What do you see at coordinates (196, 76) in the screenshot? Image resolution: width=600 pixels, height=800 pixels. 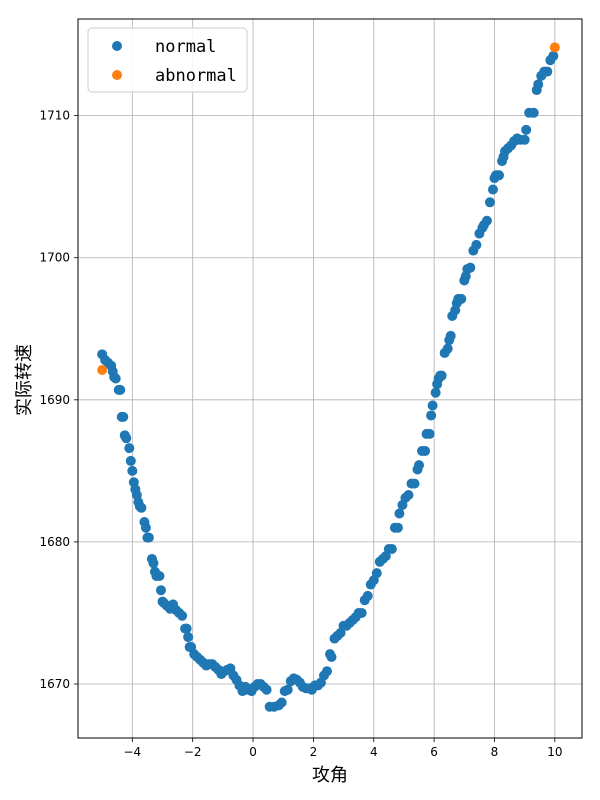 I see `legend-label-abnormal: abnormal` at bounding box center [196, 76].